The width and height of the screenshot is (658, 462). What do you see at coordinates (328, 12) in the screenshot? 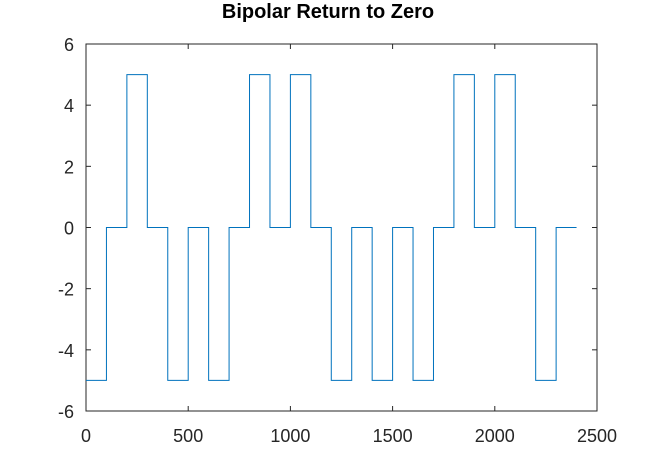
I see `chart-title: Bipolar Return to Zero` at bounding box center [328, 12].